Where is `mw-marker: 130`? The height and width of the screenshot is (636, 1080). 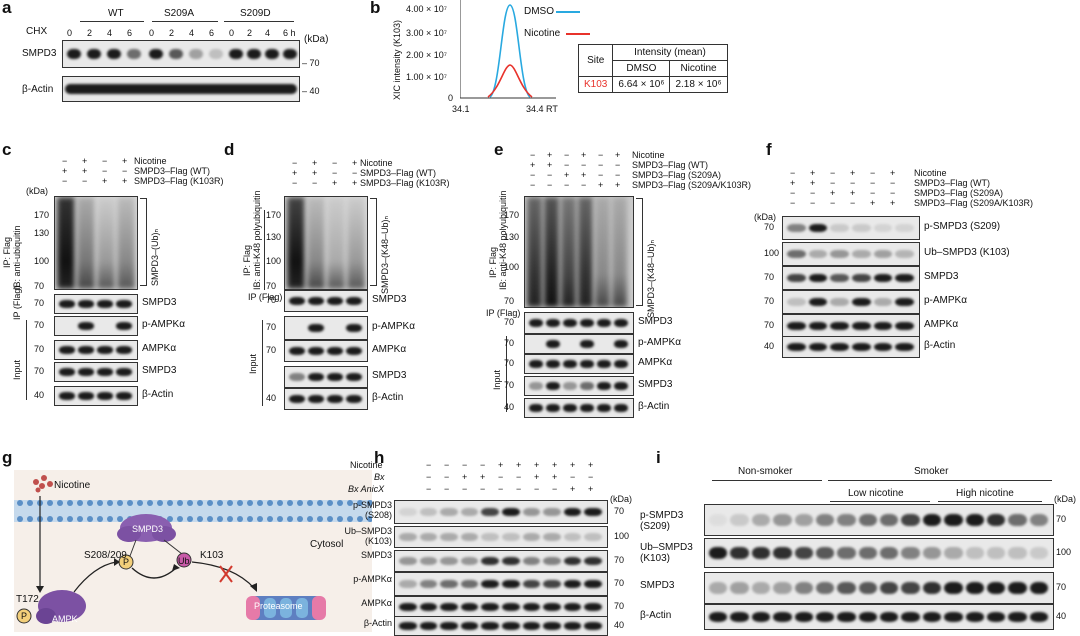 mw-marker: 130 is located at coordinates (42, 233).